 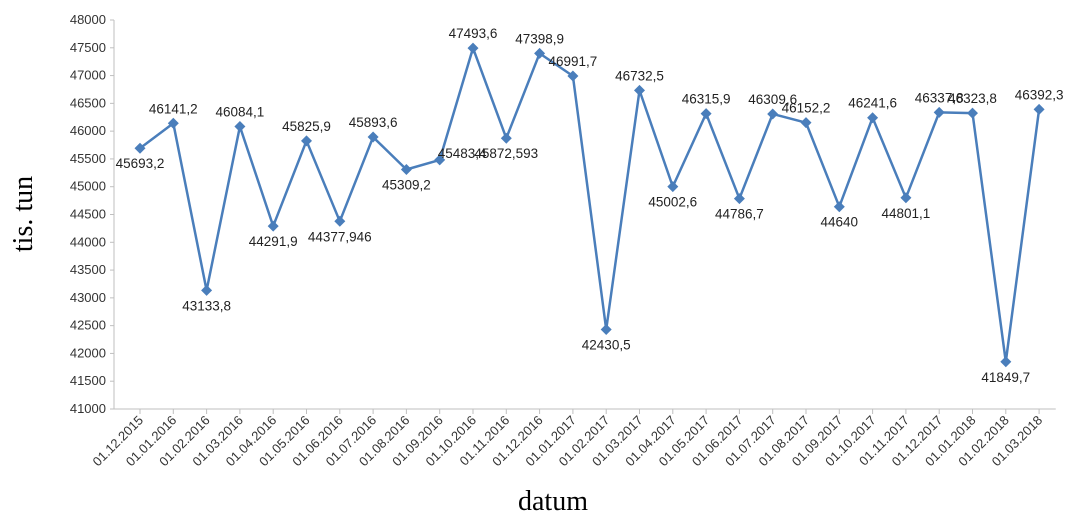 I want to click on data-label: 45693,2, so click(x=140, y=163).